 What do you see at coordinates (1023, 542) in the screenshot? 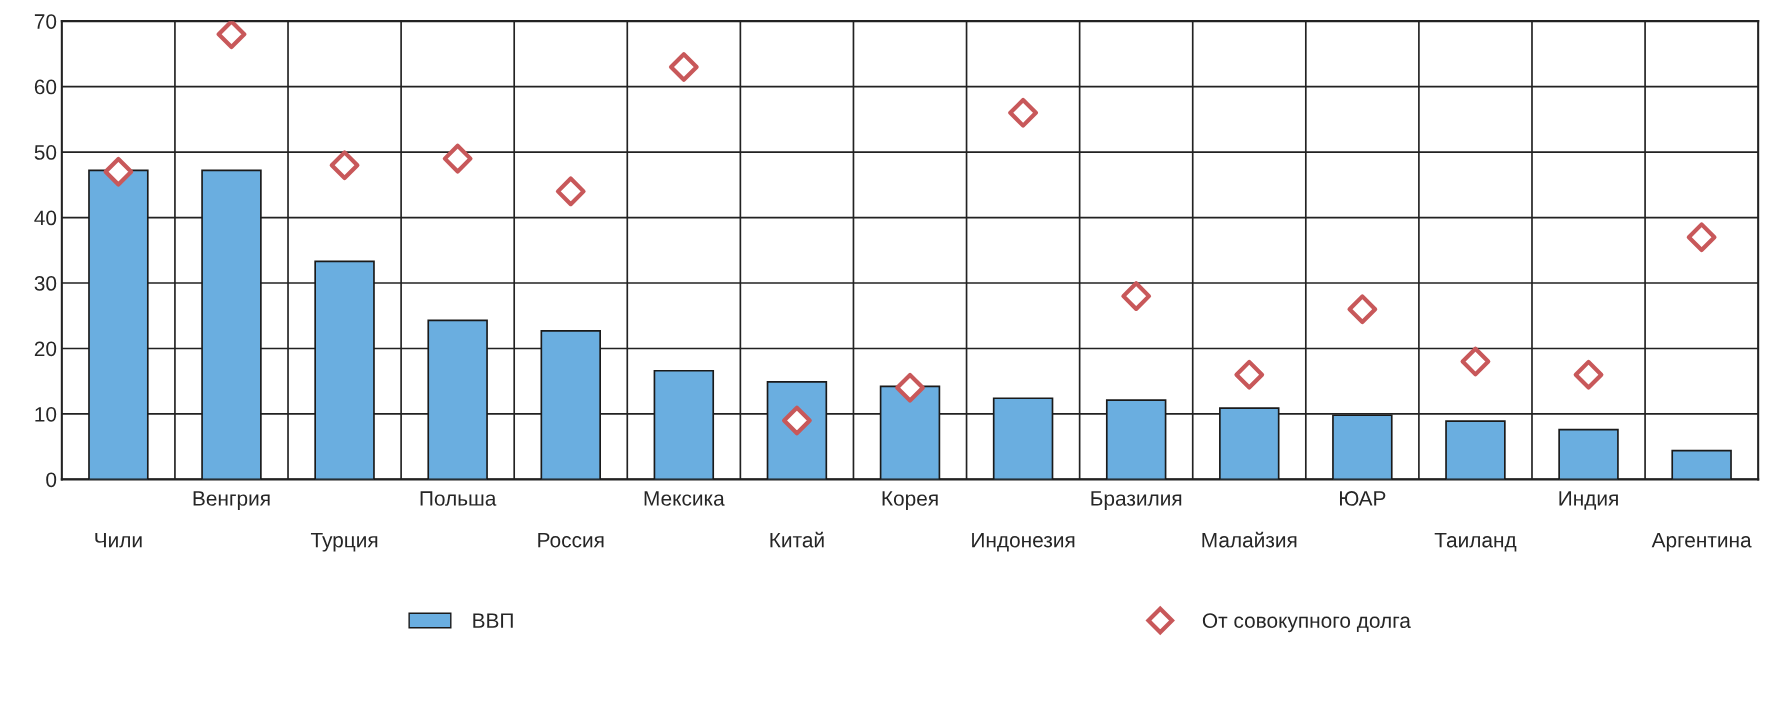
I see `x-tick-label: Индонезия` at bounding box center [1023, 542].